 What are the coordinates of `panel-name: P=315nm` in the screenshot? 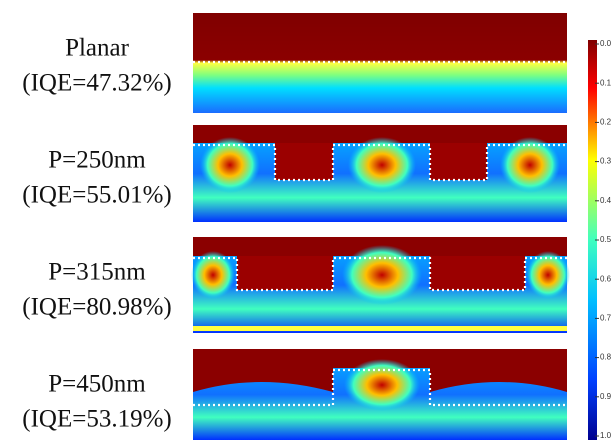 It's located at (97, 272).